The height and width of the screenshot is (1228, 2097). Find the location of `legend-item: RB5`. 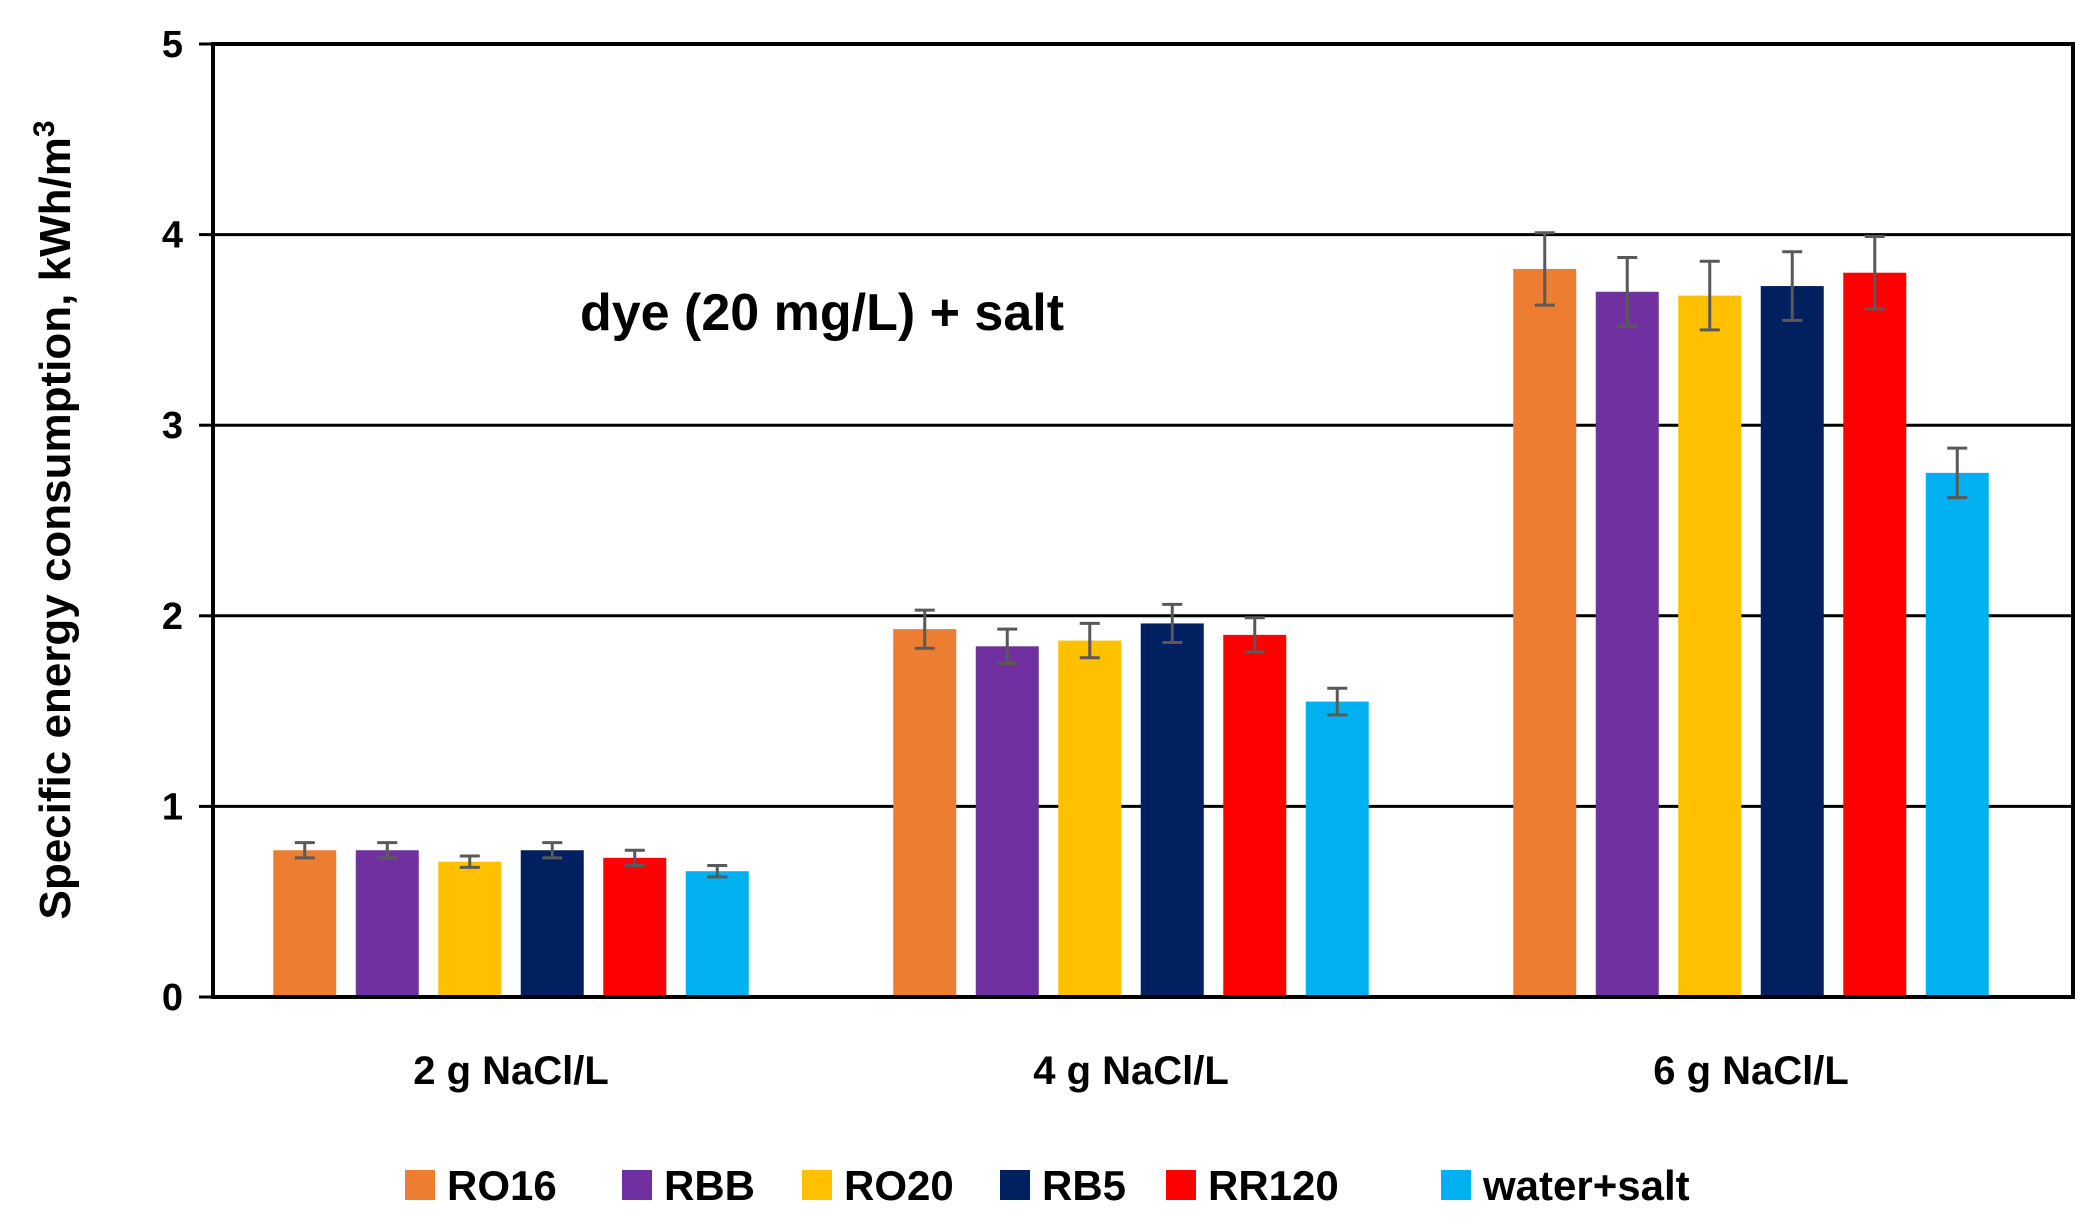

legend-item: RB5 is located at coordinates (1063, 1185).